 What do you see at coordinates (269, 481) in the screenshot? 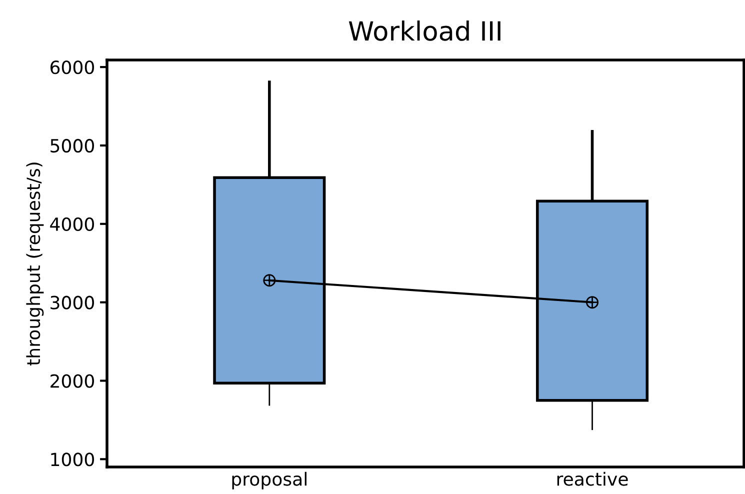
I see `x-tick-label: proposal` at bounding box center [269, 481].